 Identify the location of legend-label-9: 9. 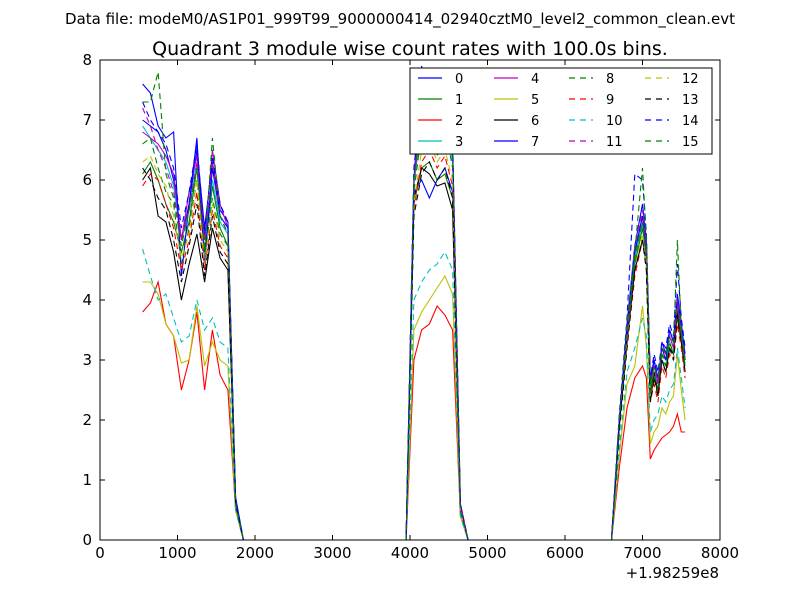
(610, 100).